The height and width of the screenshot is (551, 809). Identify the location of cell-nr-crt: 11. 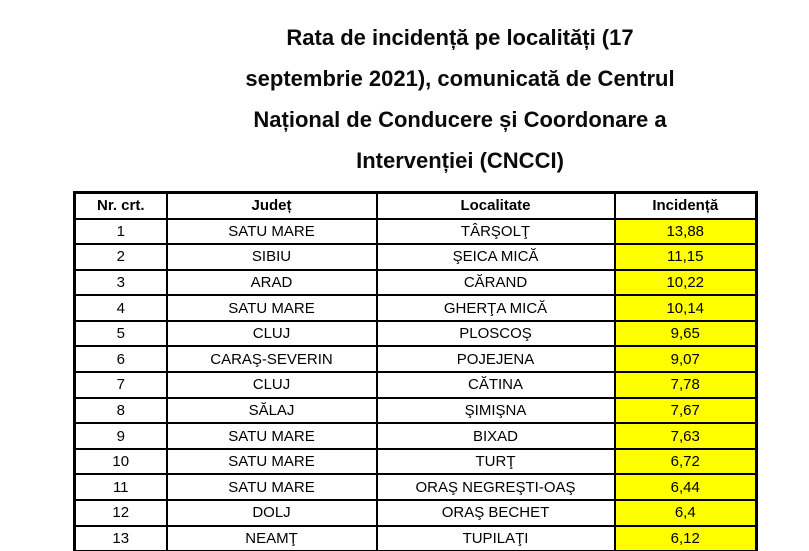
(120, 487).